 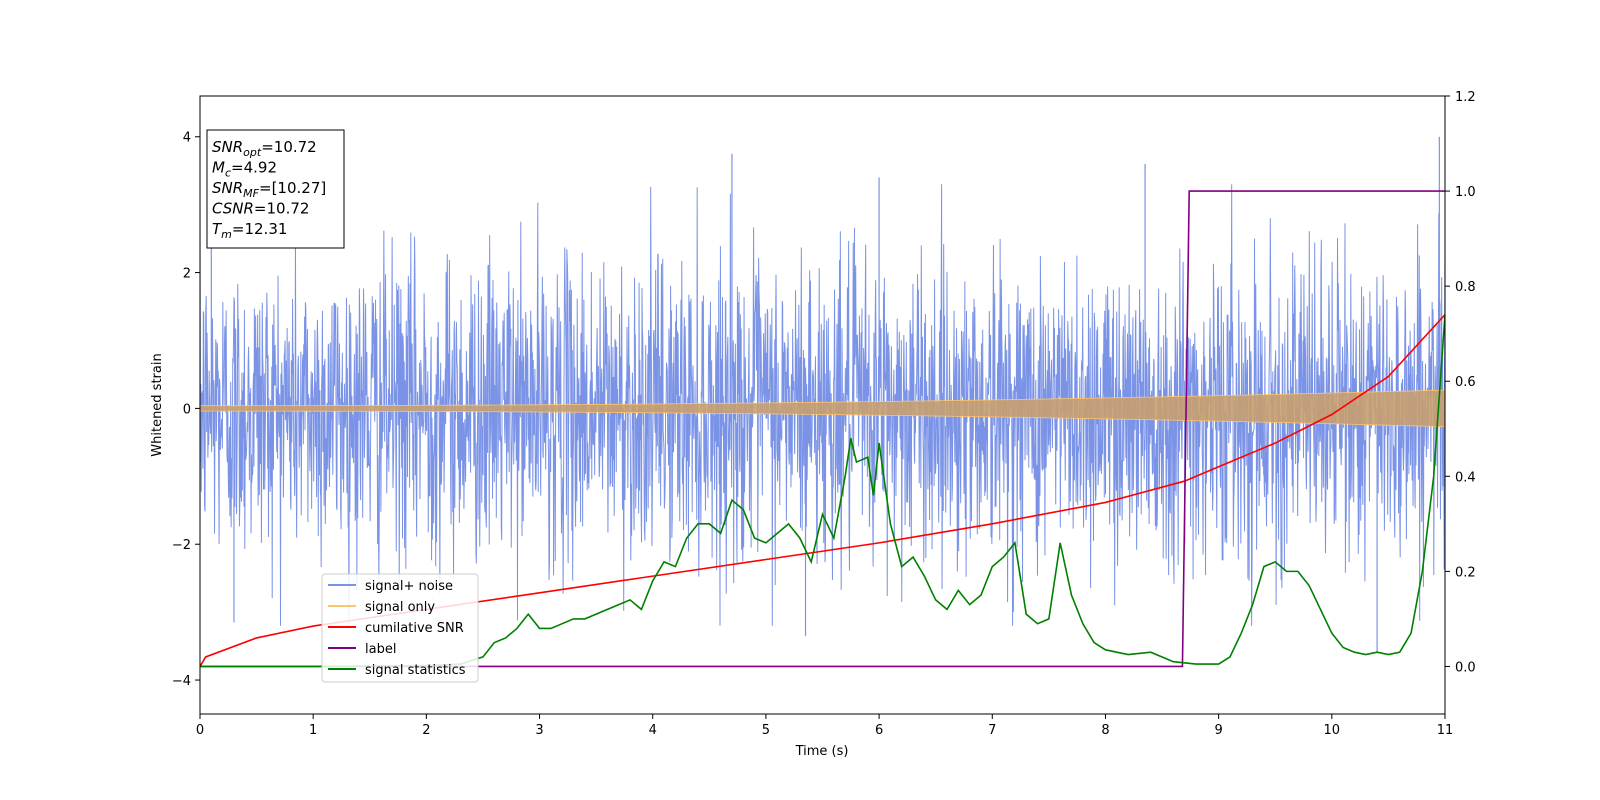 What do you see at coordinates (824, 726) in the screenshot?
I see `x-axis: 0 1 2 3 4 5 6 7 8 9 10 11` at bounding box center [824, 726].